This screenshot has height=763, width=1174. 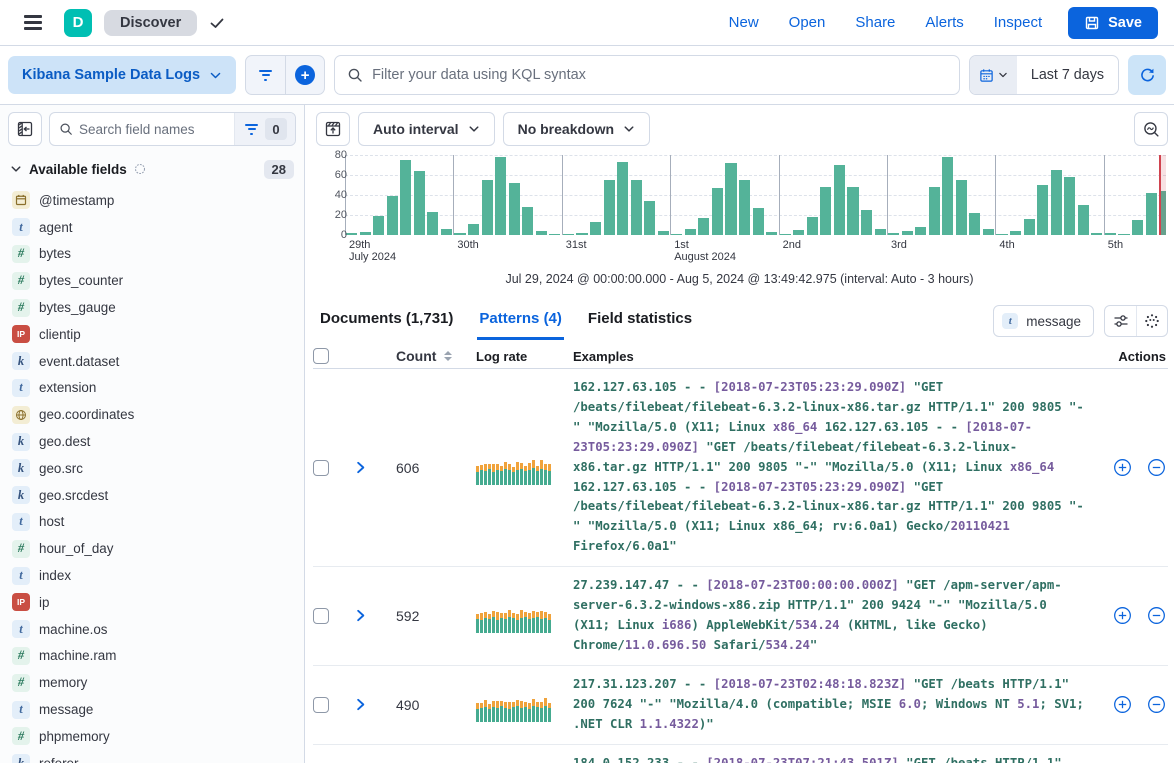 What do you see at coordinates (152, 307) in the screenshot?
I see `field-item-bytes_gauge: # bytes_gauge` at bounding box center [152, 307].